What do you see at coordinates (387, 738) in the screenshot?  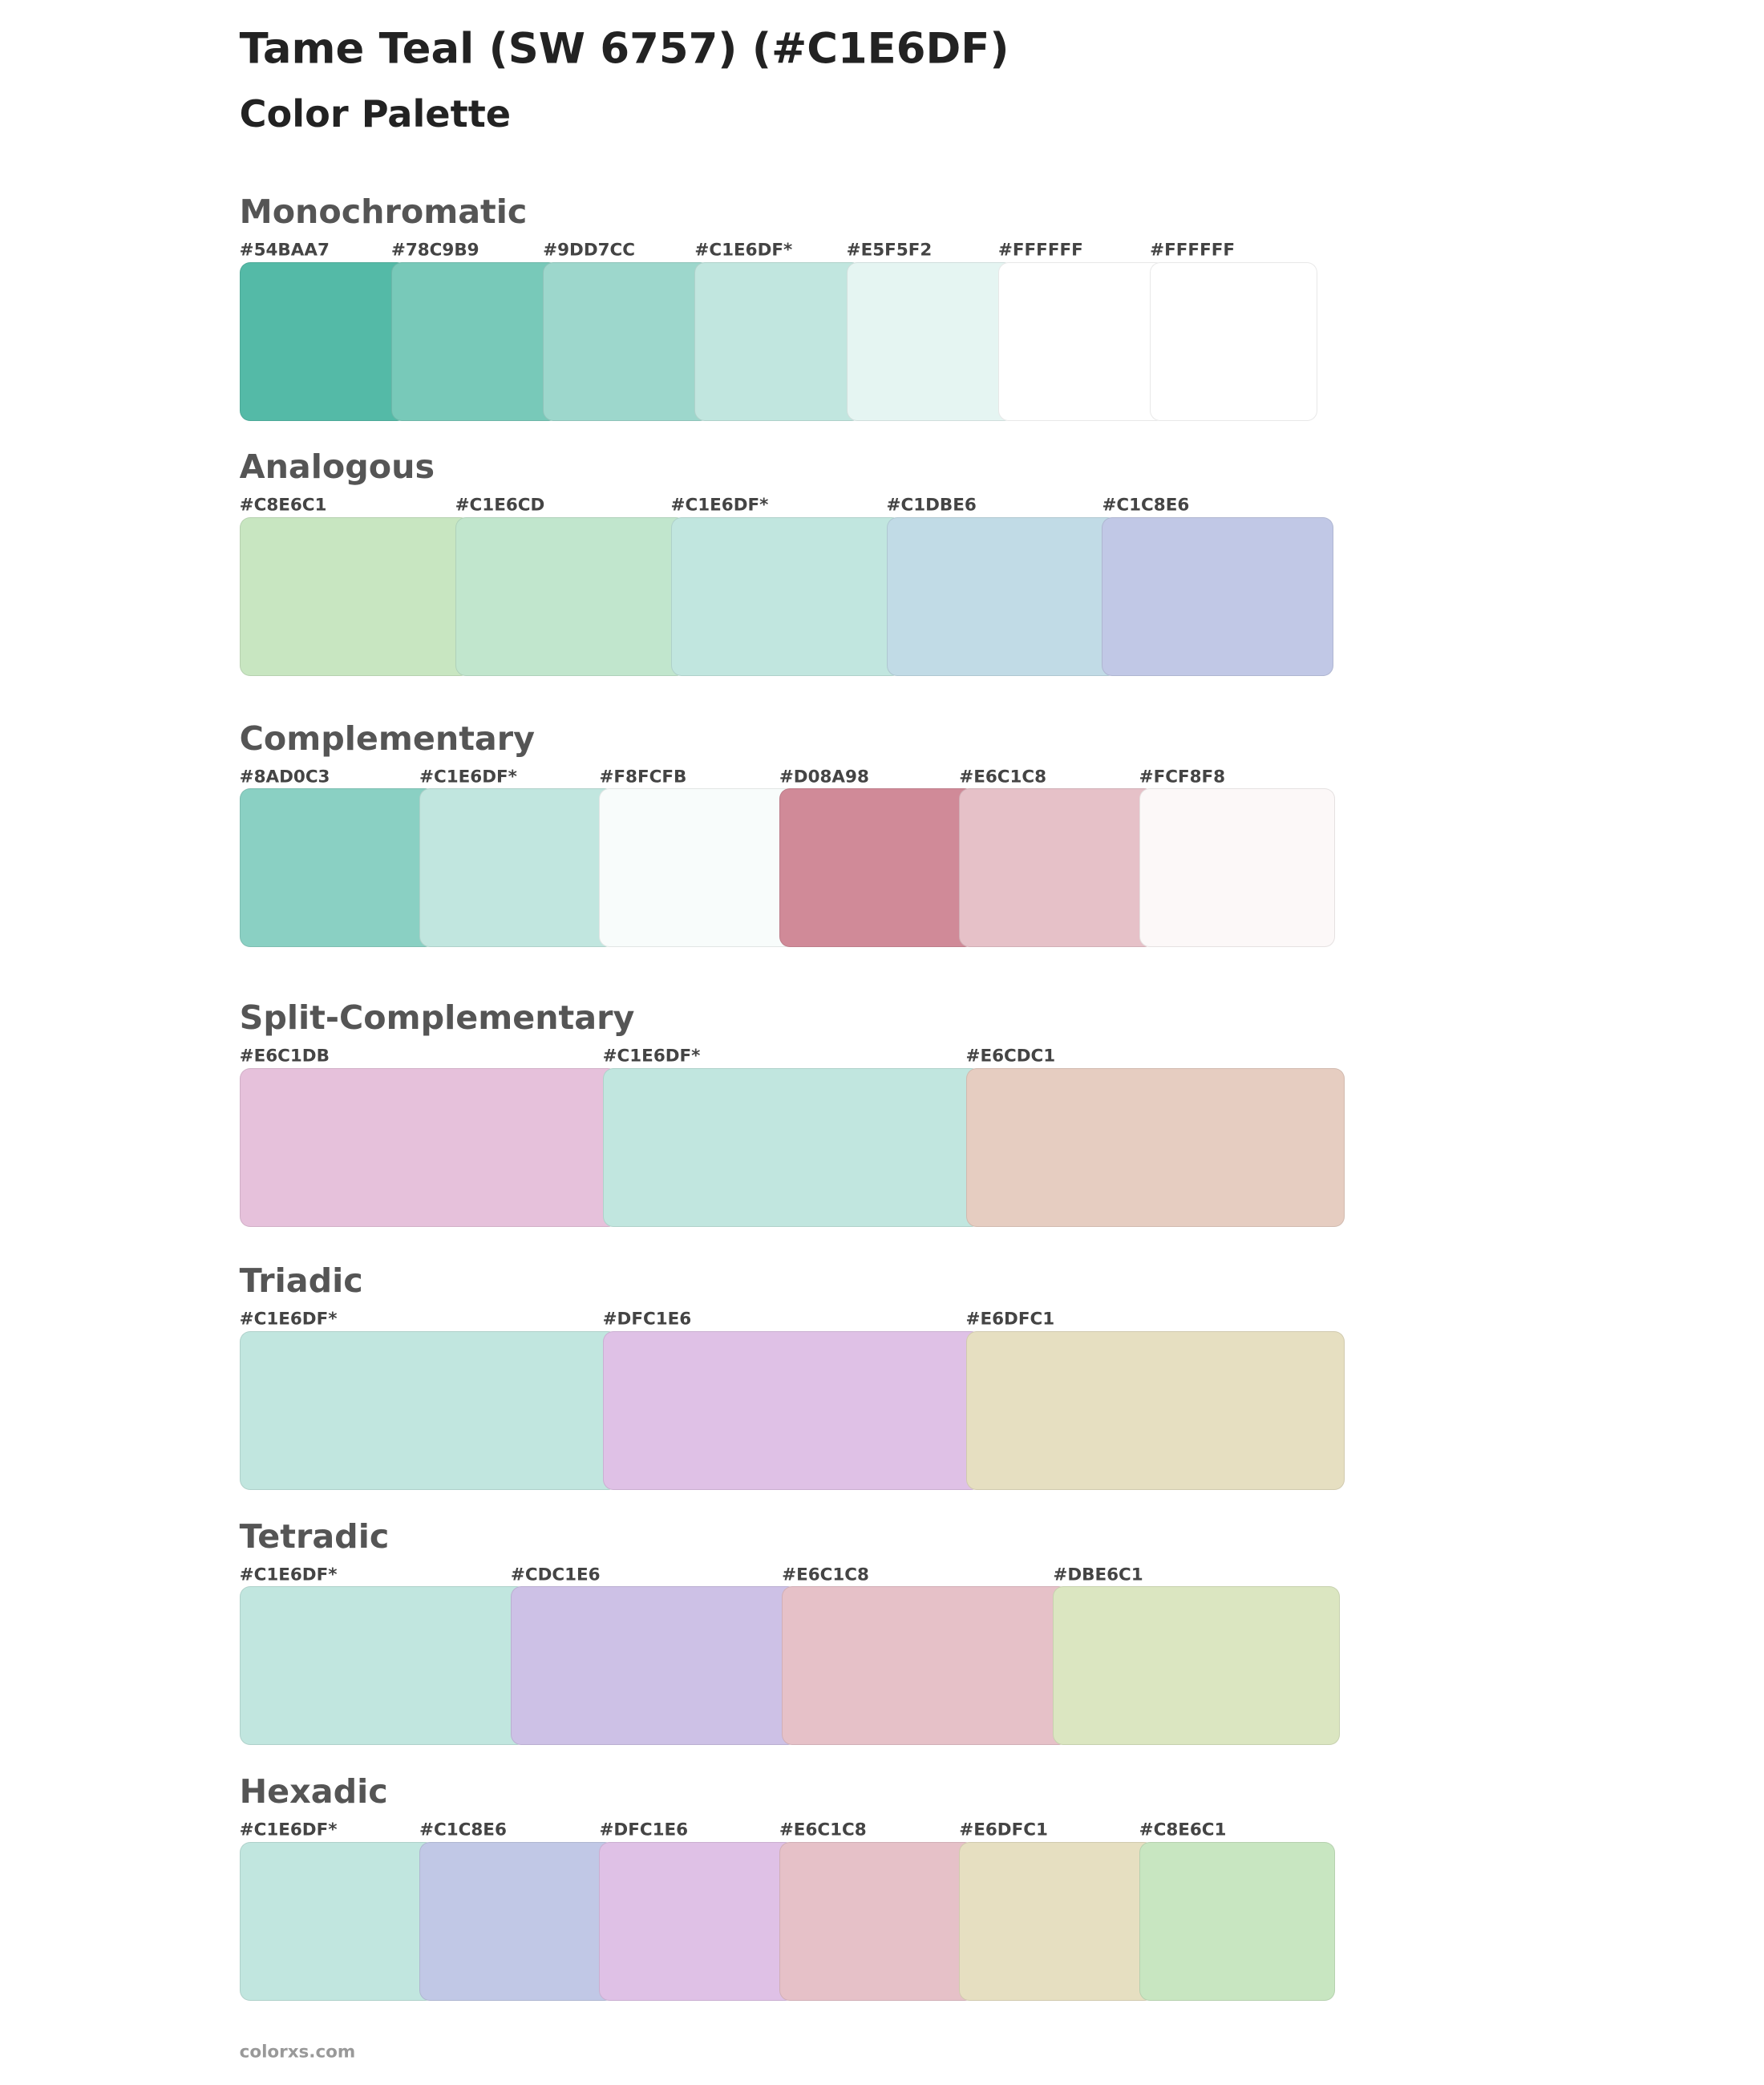 I see `section-title: Complementary` at bounding box center [387, 738].